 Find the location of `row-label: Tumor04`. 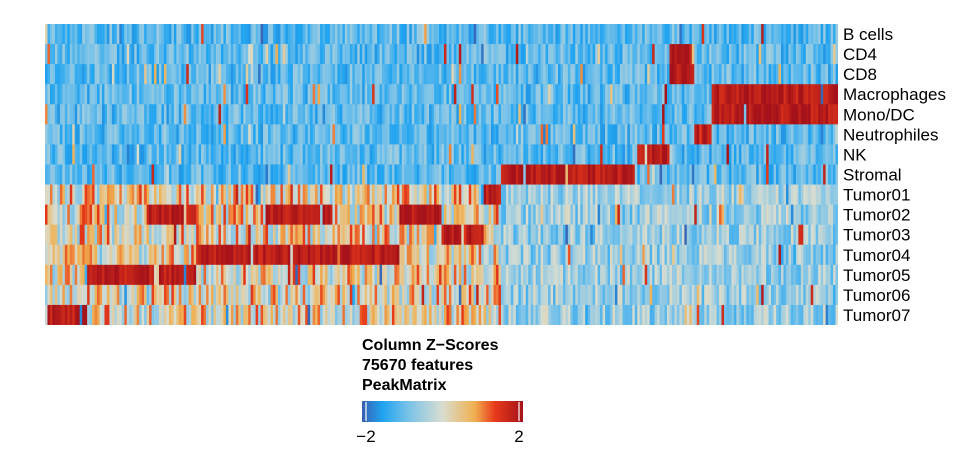

row-label: Tumor04 is located at coordinates (876, 255).